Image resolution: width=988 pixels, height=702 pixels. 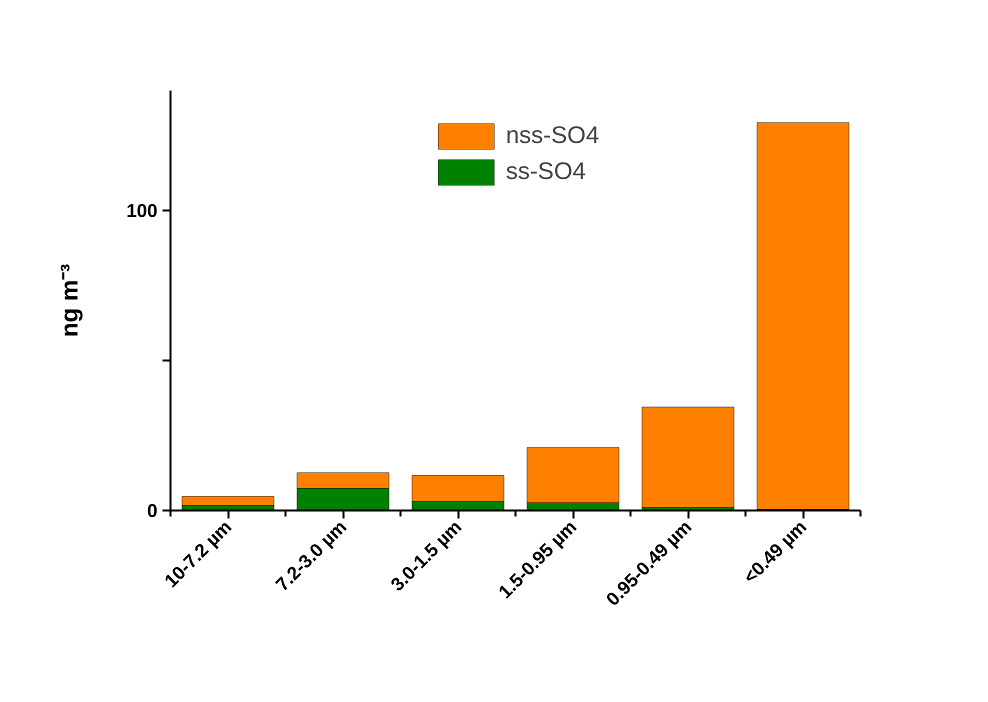 What do you see at coordinates (553, 136) in the screenshot?
I see `legend-label: nss-SO4` at bounding box center [553, 136].